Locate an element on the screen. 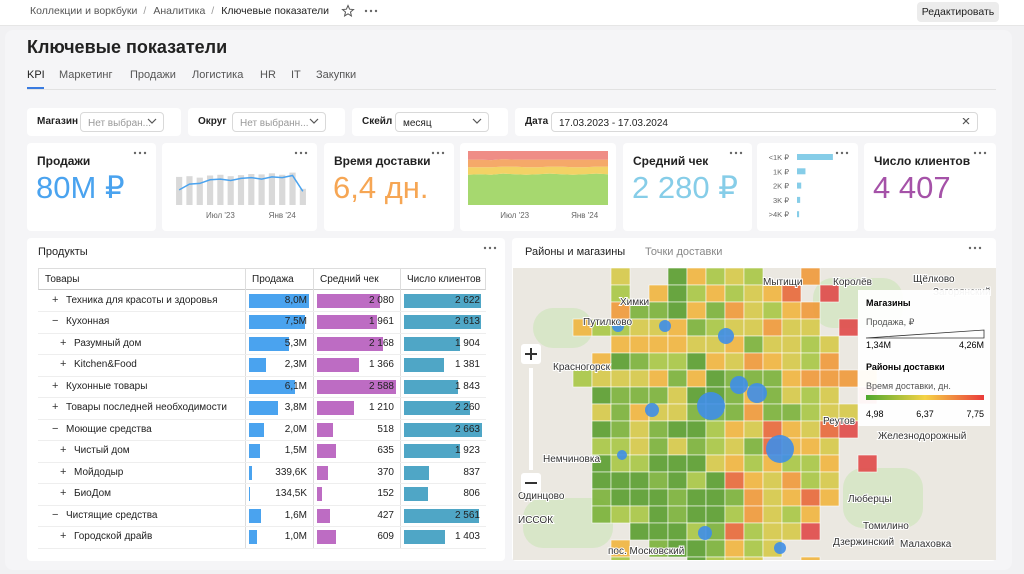  filter-select: месяц is located at coordinates (442, 122).